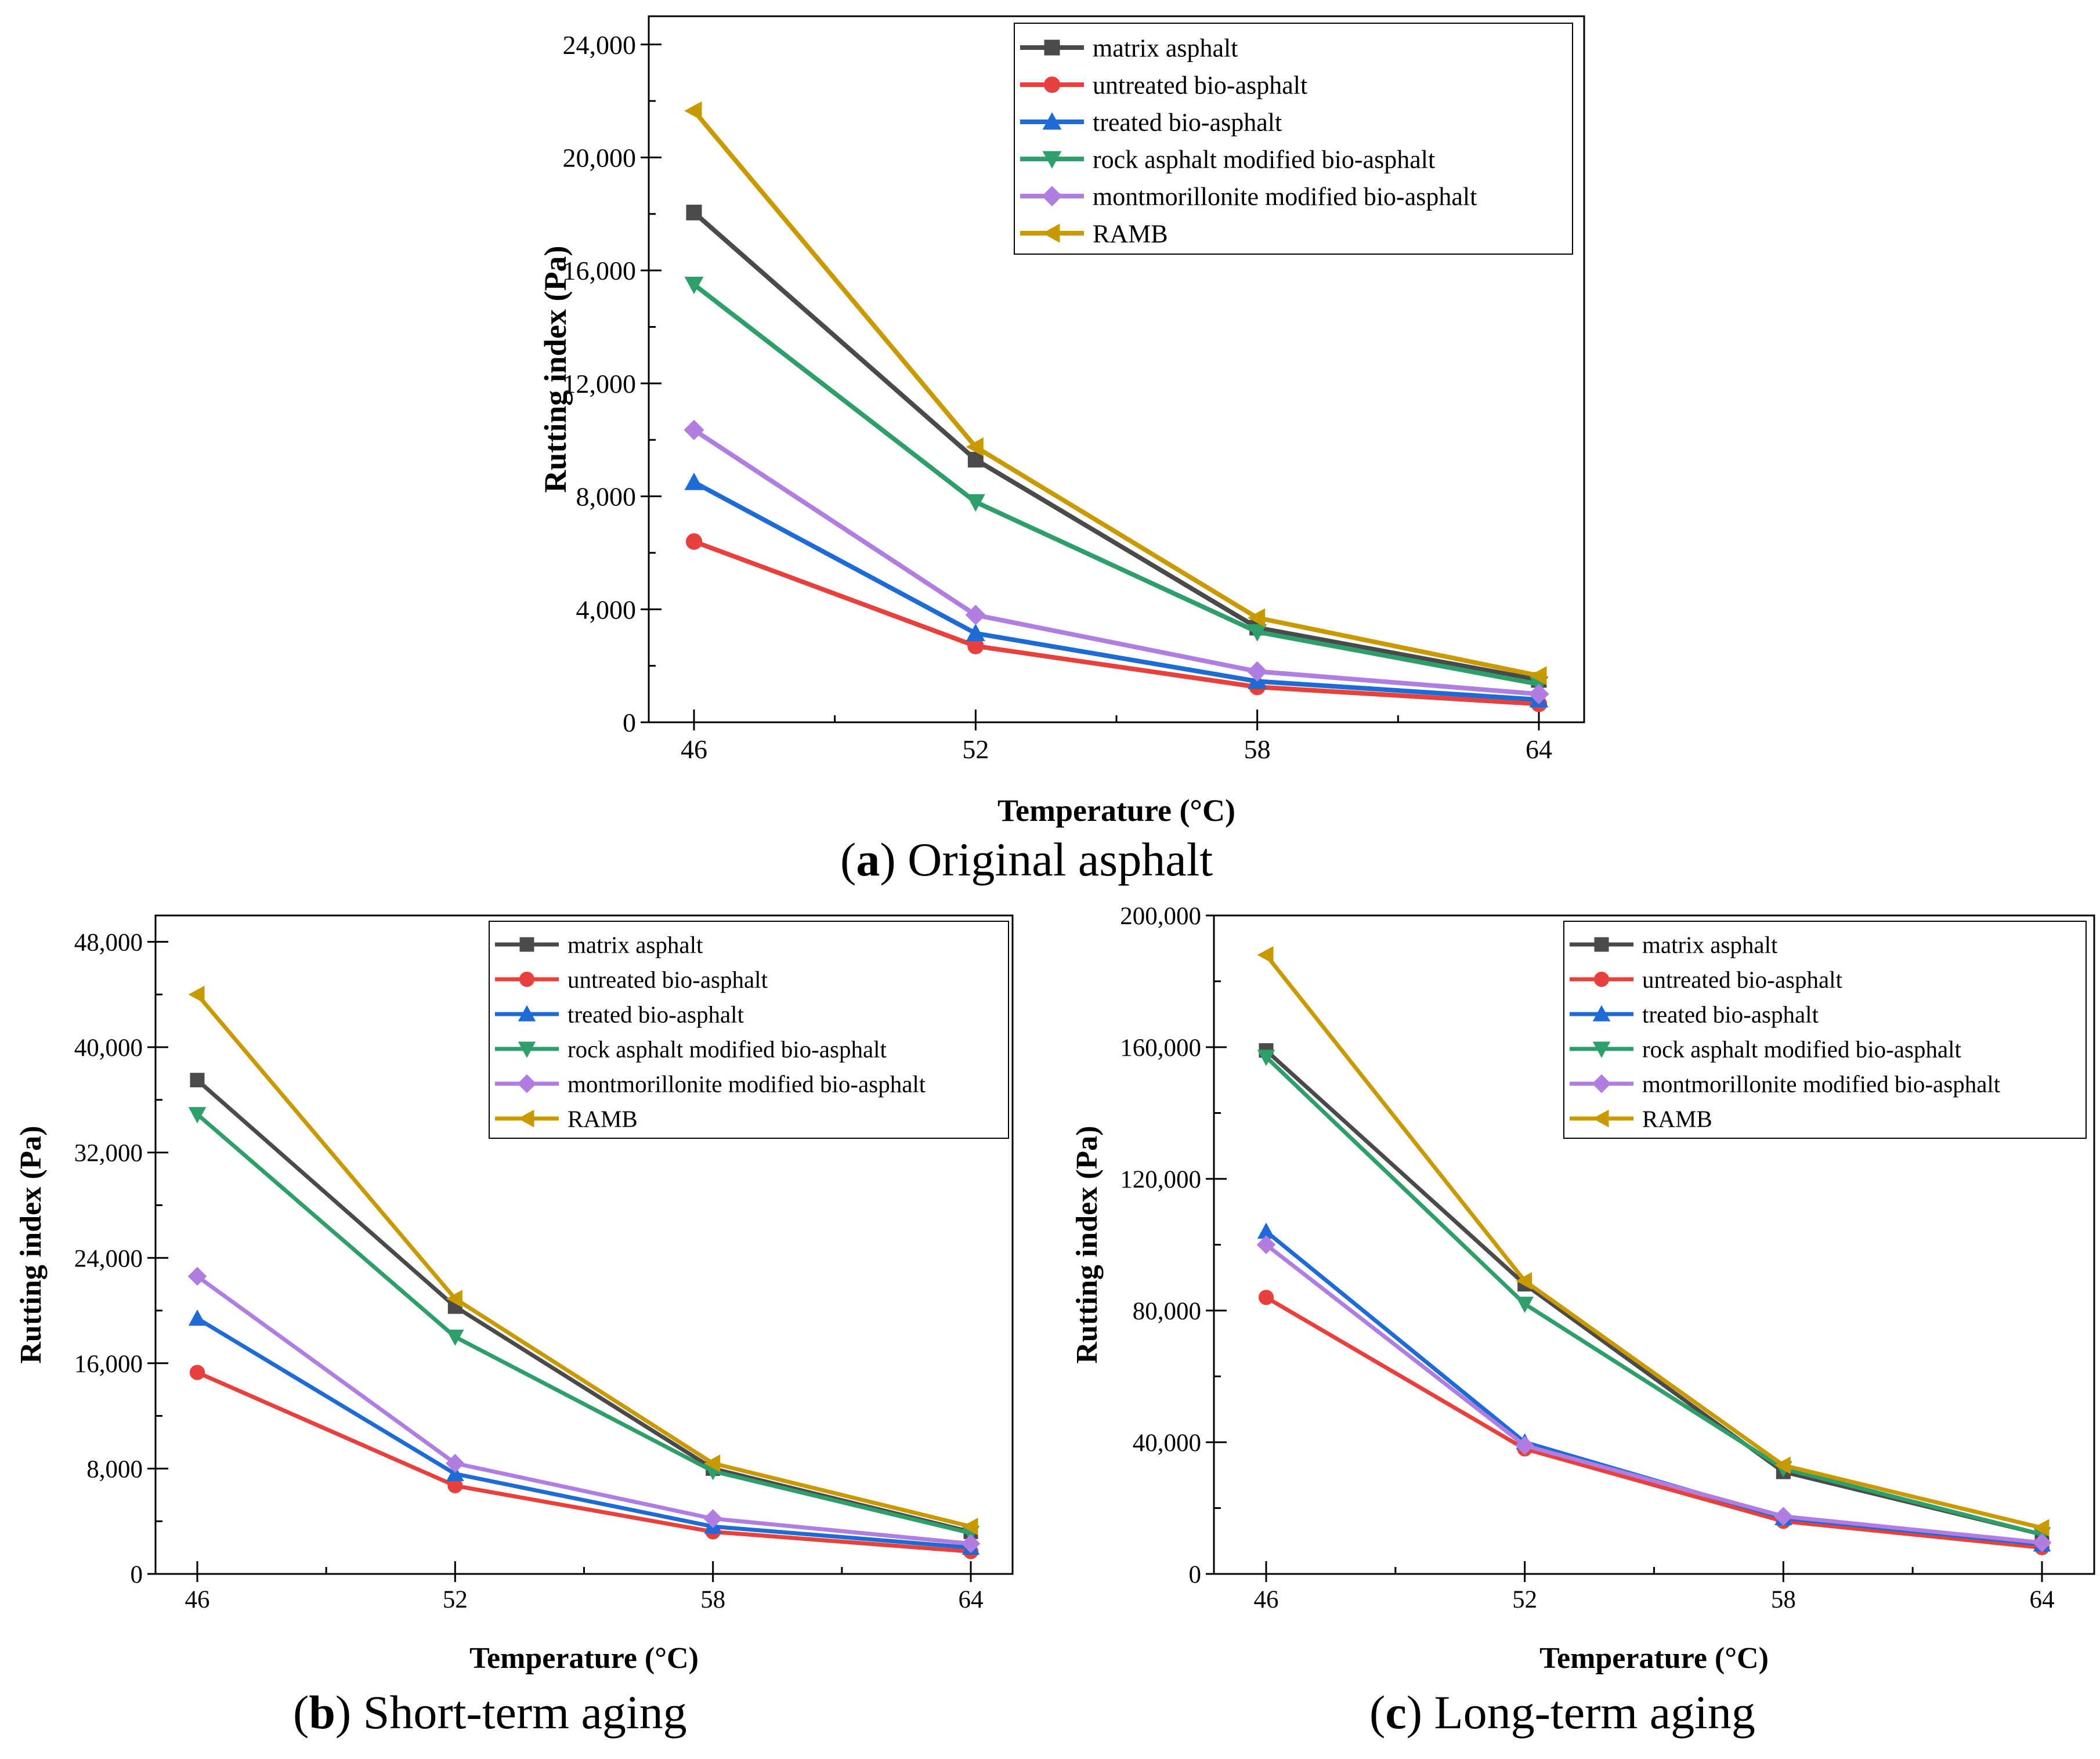  What do you see at coordinates (1160, 1048) in the screenshot?
I see `y-tick-label-c: 160,000` at bounding box center [1160, 1048].